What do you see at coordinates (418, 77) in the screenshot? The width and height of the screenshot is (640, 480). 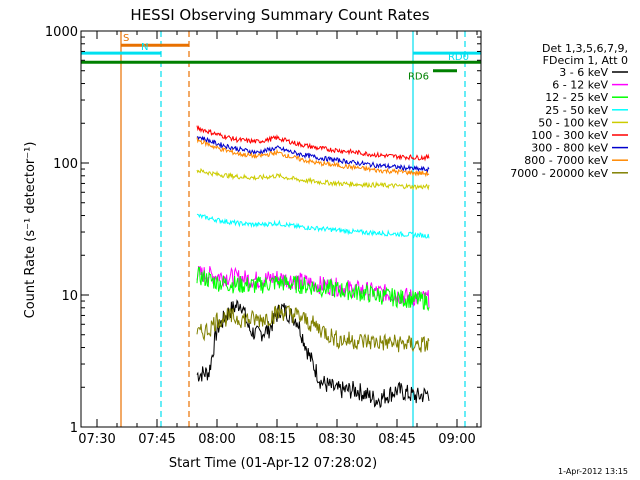 I see `status-bar-label-rd6: RD6` at bounding box center [418, 77].